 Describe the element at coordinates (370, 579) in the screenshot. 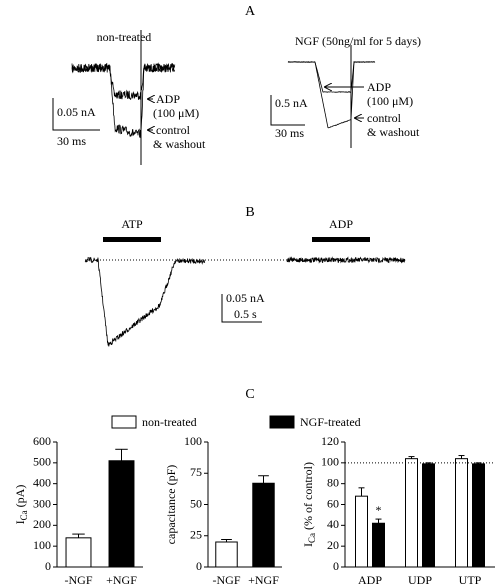

I see `x-tick-label: ADP` at that location.